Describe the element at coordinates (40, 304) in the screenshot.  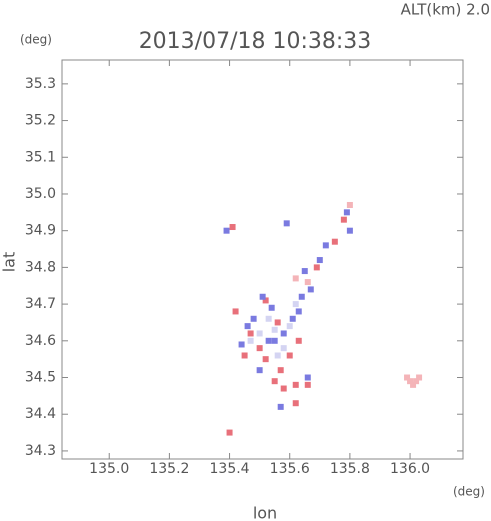
I see `y-tick-label: 34.7` at that location.